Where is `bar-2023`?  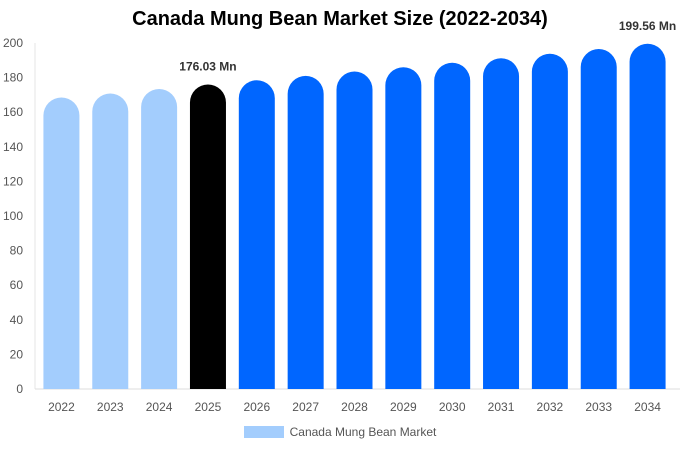 bar-2023 is located at coordinates (110, 241).